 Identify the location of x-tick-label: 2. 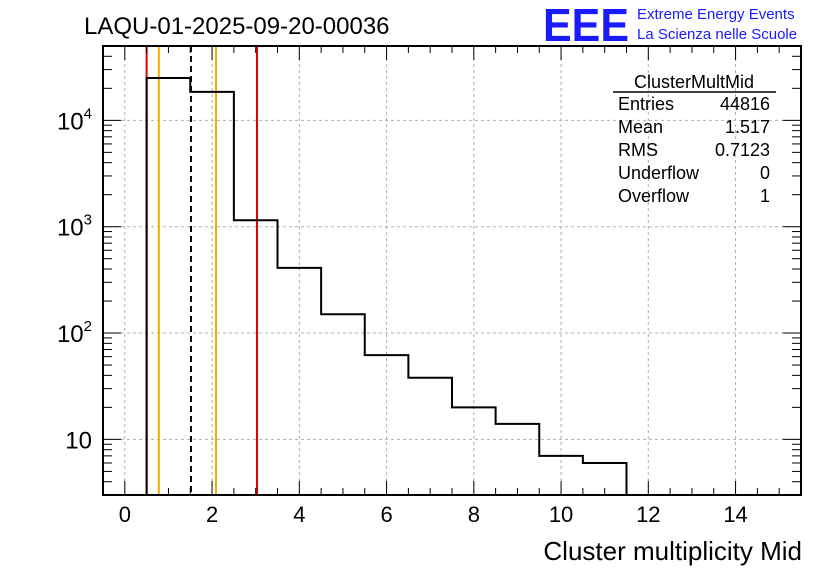
(212, 514).